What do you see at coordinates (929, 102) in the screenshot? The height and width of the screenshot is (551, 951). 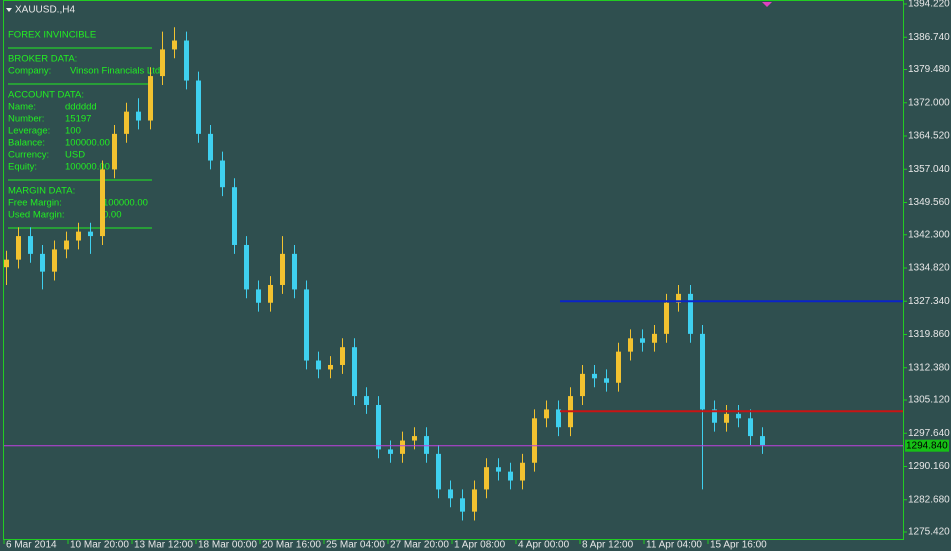 I see `y-tick-label: 1372.000` at bounding box center [929, 102].